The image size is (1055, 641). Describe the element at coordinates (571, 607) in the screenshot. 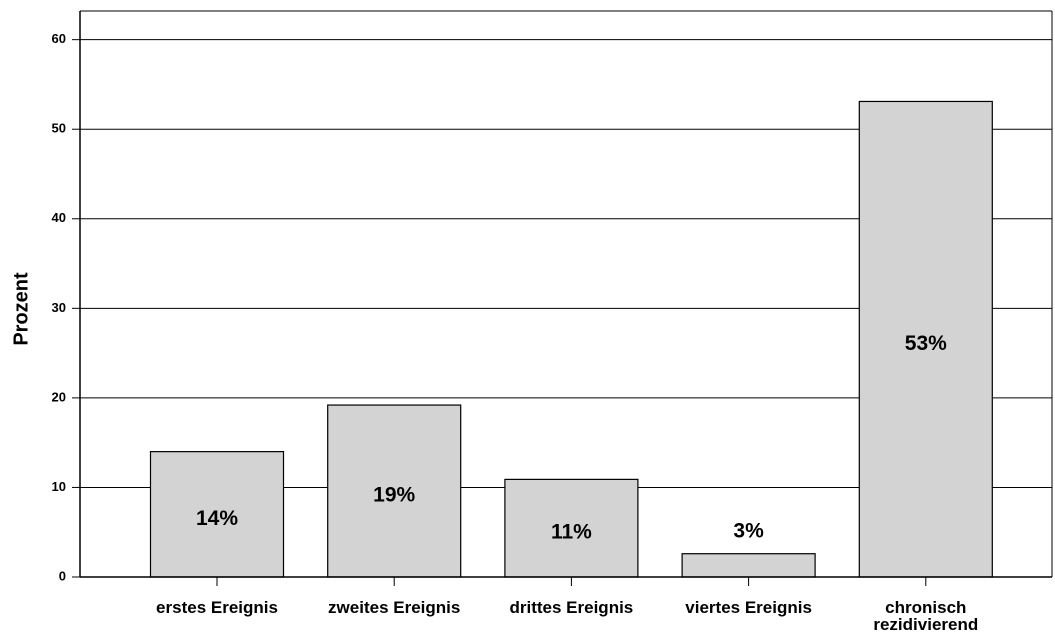

I see `x-tick-label: drittes Ereignis` at that location.